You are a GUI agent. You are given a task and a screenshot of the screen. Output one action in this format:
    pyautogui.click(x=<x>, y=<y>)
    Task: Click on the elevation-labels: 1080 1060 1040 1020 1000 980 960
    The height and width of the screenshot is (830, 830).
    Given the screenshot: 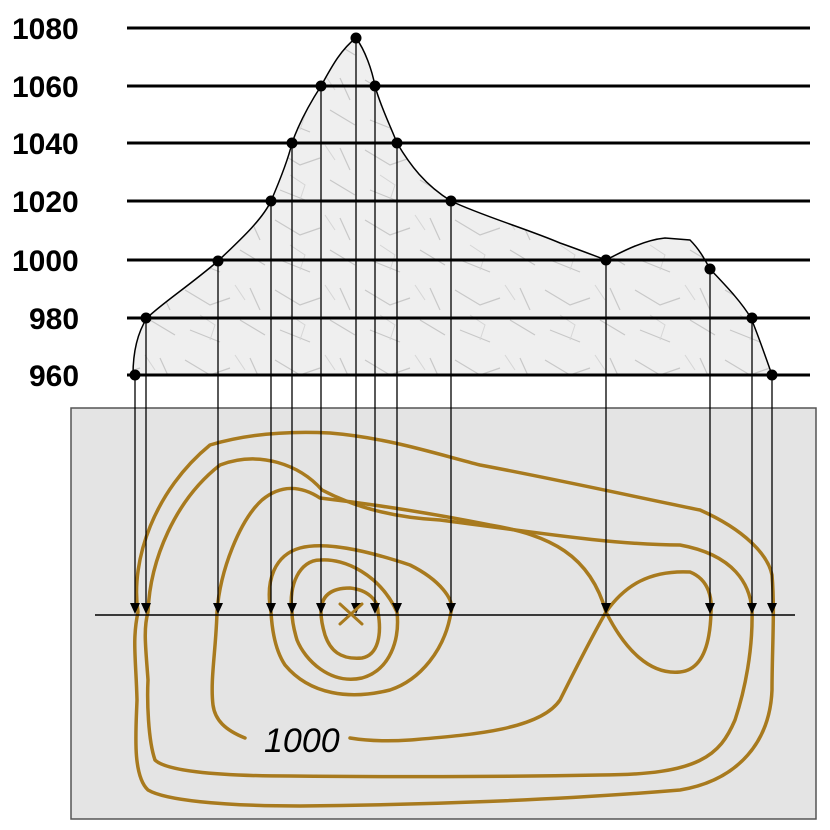 What is the action you would take?
    pyautogui.click(x=45, y=203)
    